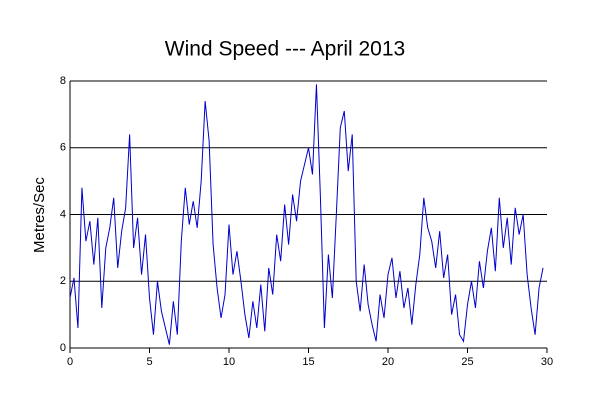 Image resolution: width=594 pixels, height=406 pixels. What do you see at coordinates (229, 362) in the screenshot?
I see `x-tick-label: 10` at bounding box center [229, 362].